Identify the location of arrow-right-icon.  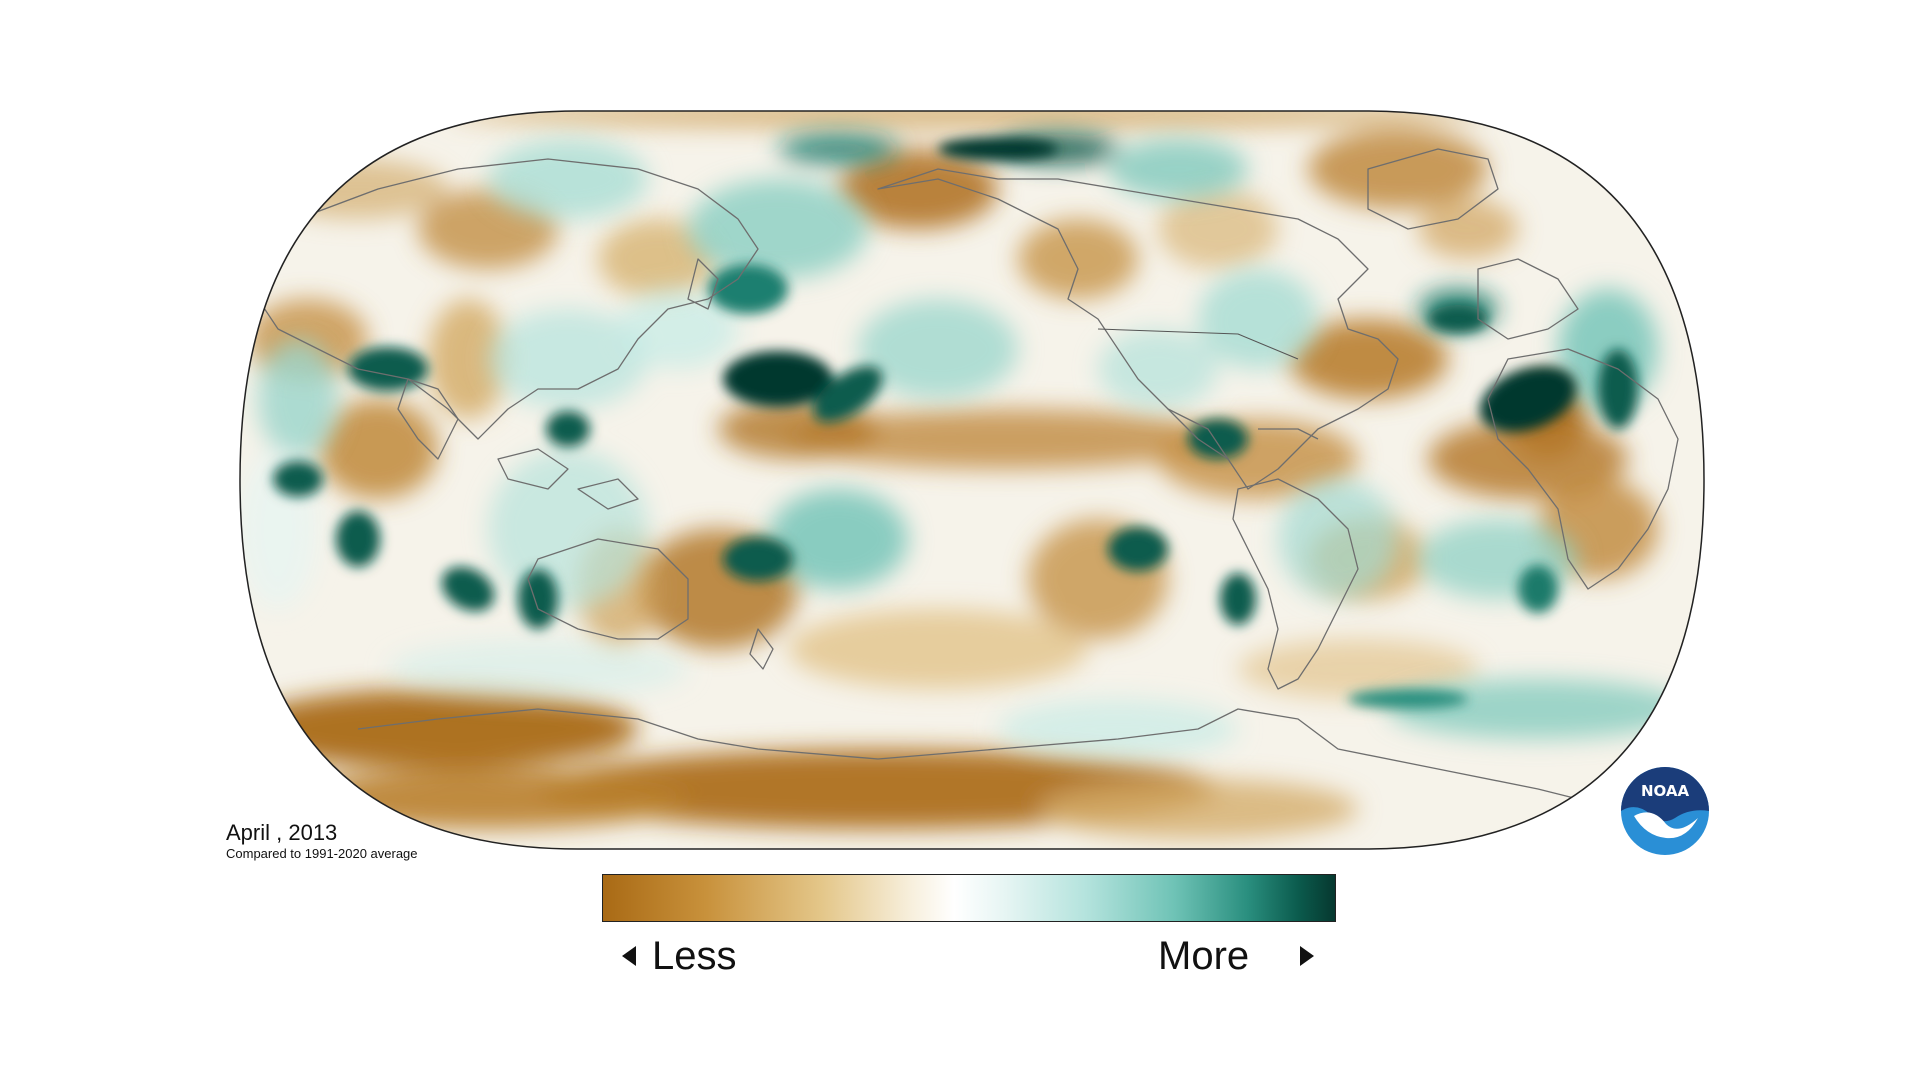
(1307, 956).